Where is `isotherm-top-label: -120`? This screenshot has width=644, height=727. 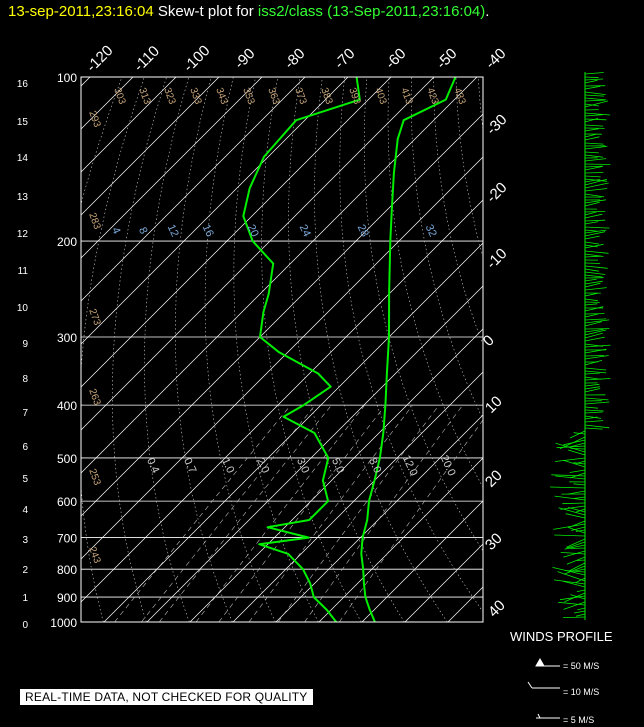 isotherm-top-label: -120 is located at coordinates (99, 58).